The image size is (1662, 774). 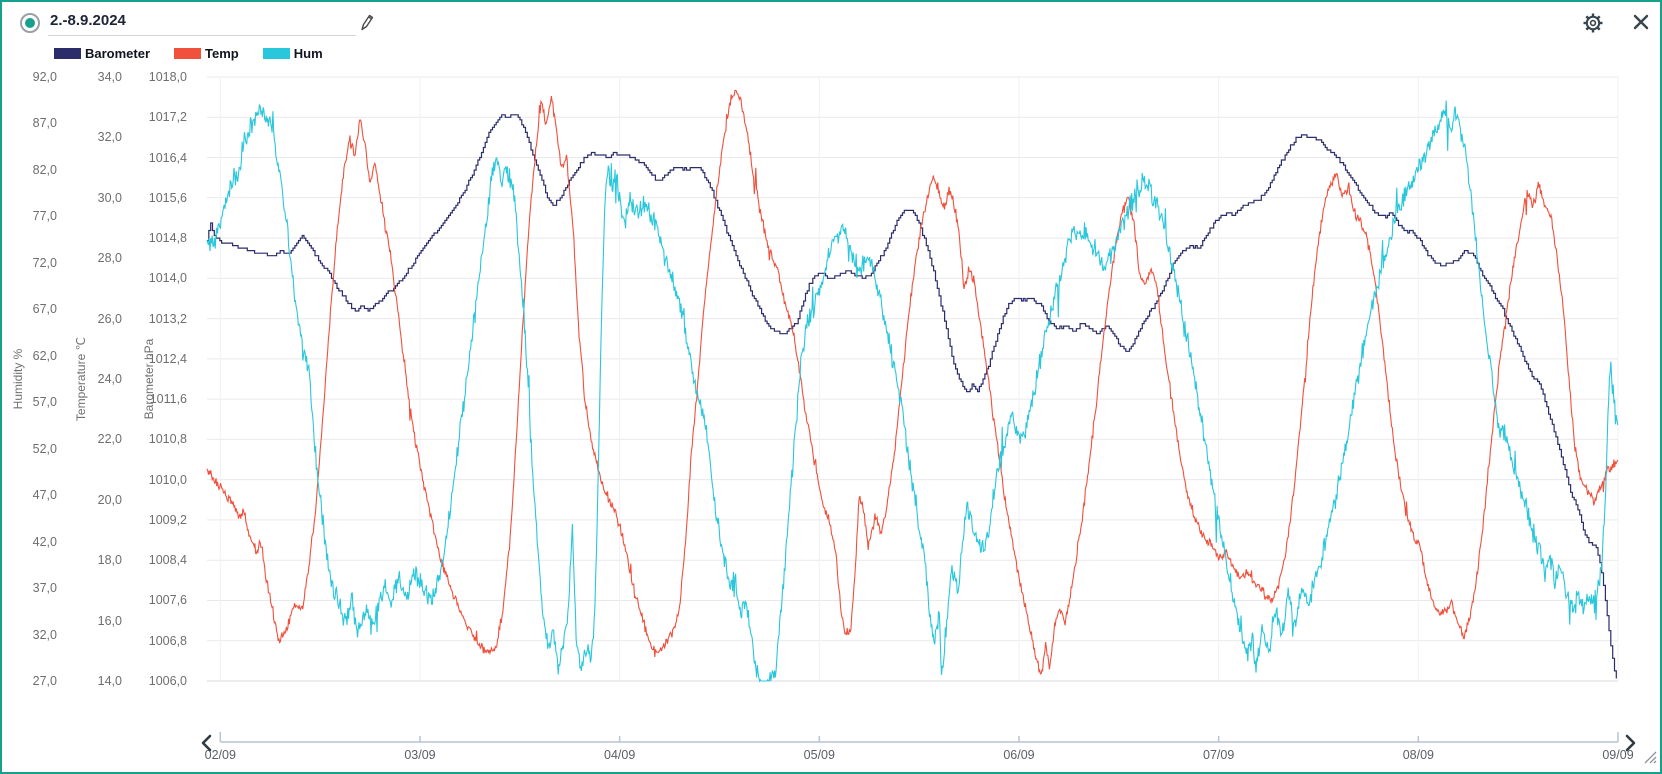 I want to click on x-axis-date-label: 09/09, so click(x=1618, y=755).